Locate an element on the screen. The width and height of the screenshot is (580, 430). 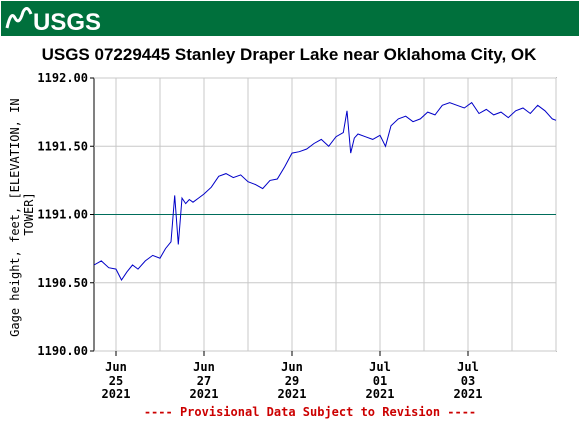
usgs-logo: USGS is located at coordinates (53, 21).